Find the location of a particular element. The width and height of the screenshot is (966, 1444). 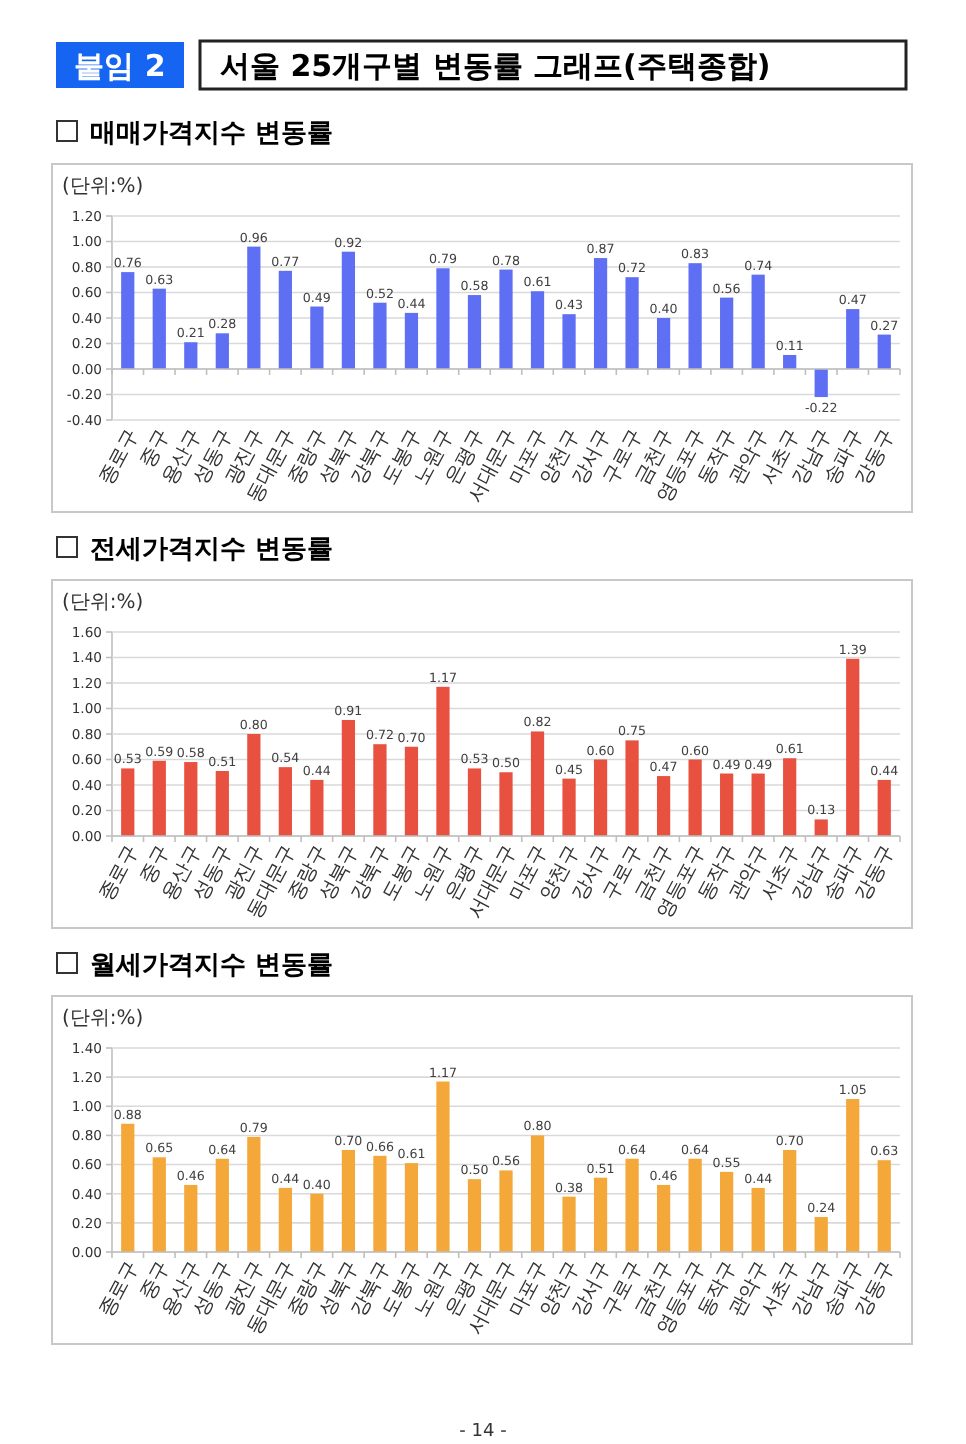

chart-title: 매매가격지수 변동률 is located at coordinates (212, 134).